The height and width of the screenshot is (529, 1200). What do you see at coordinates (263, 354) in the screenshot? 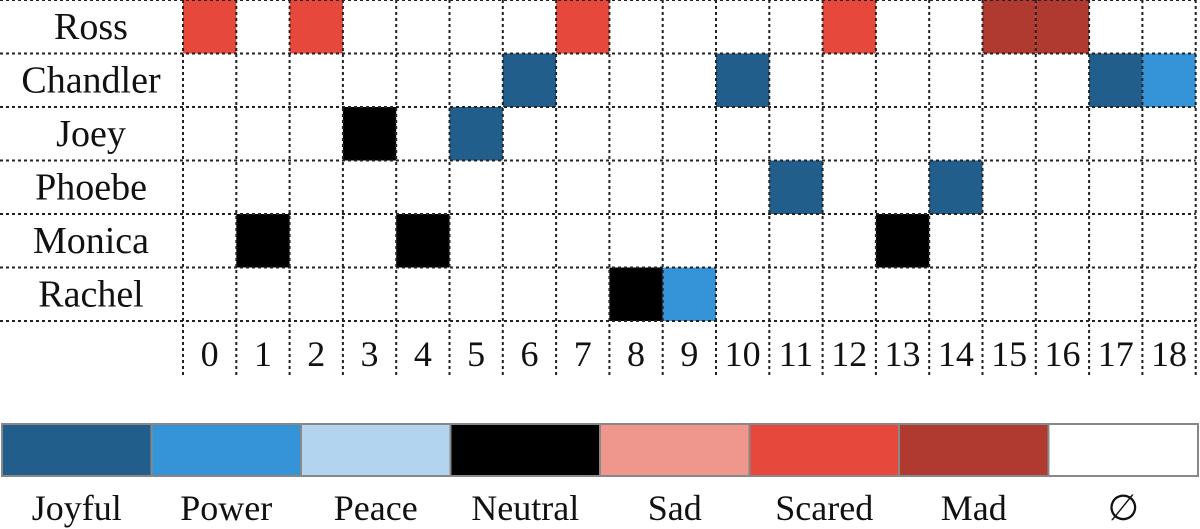
I see `column-tick-label: 1` at bounding box center [263, 354].